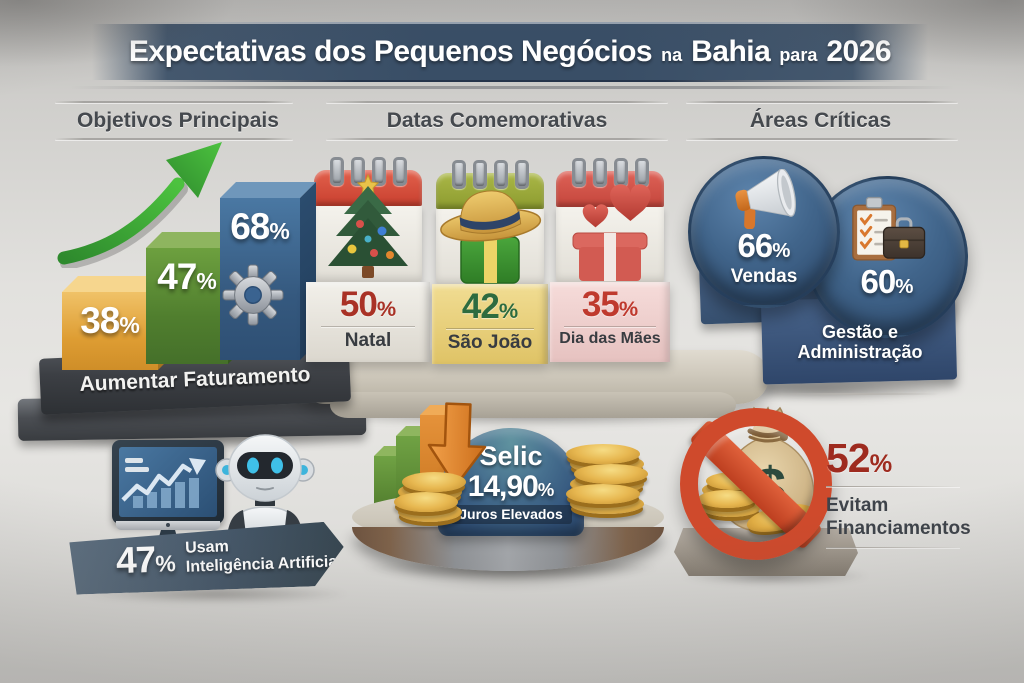 This screenshot has width=1024, height=683. Describe the element at coordinates (764, 276) in the screenshot. I see `badge-label: Vendas` at that location.